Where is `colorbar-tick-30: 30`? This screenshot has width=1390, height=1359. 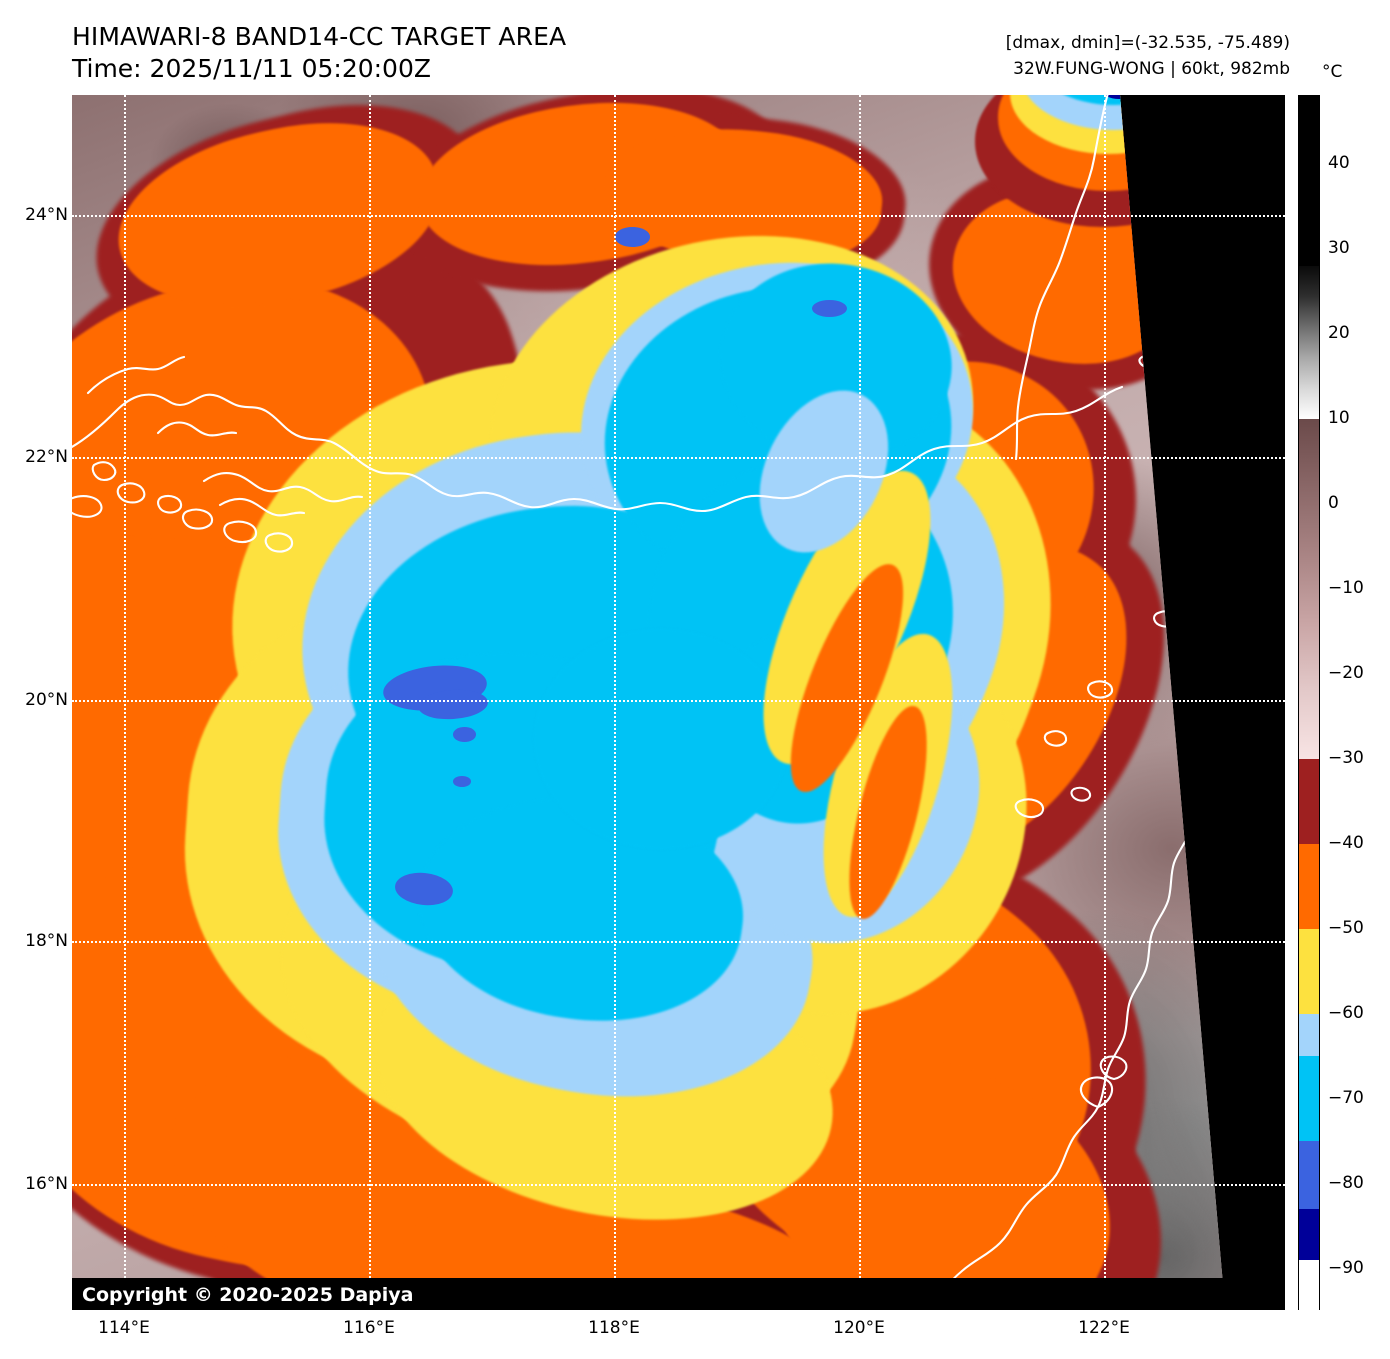
colorbar-tick-30: 30 is located at coordinates (1339, 247).